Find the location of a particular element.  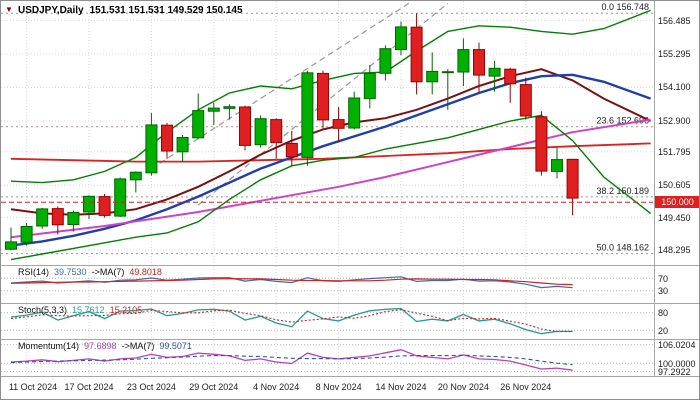

stochastic-indicator-chart is located at coordinates (350, 321).